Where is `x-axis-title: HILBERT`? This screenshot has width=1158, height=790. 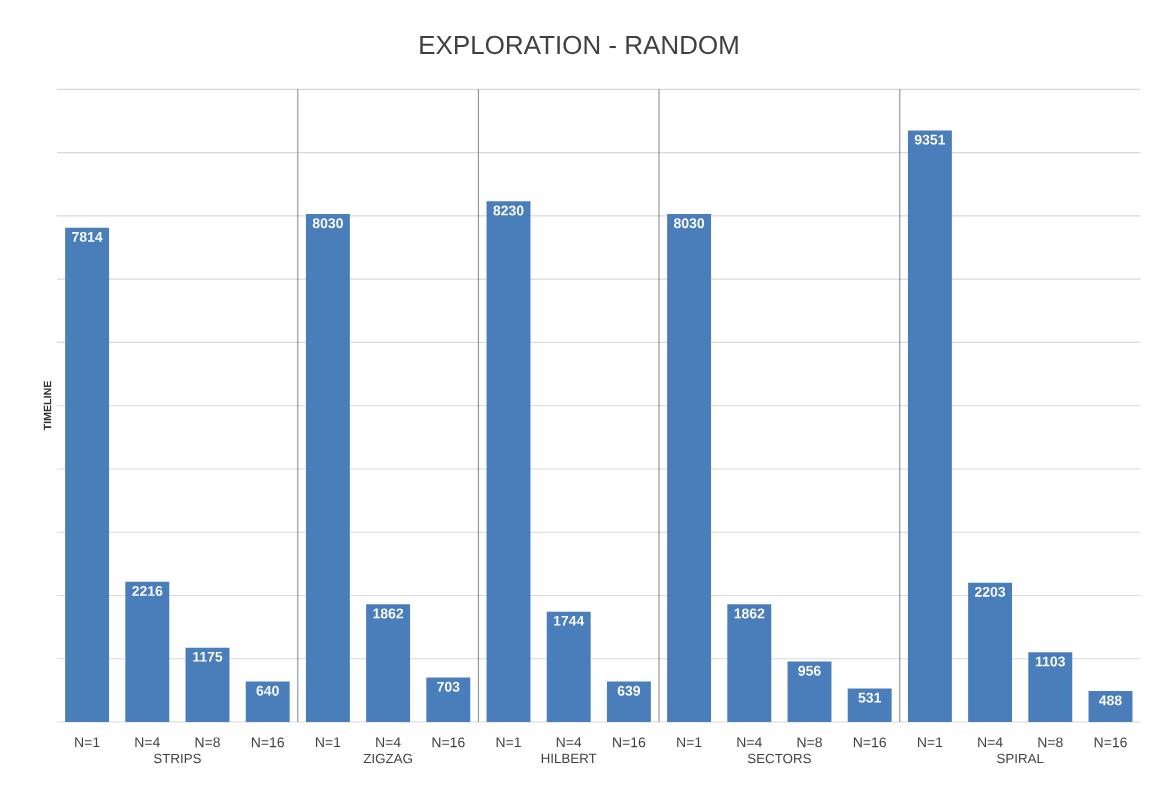 x-axis-title: HILBERT is located at coordinates (569, 758).